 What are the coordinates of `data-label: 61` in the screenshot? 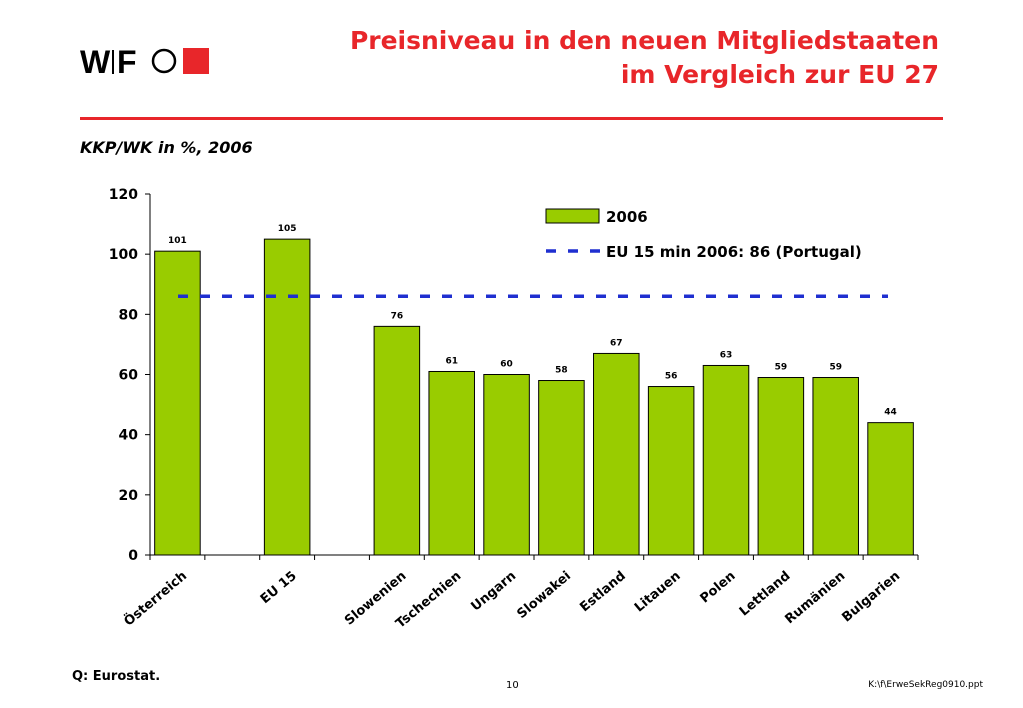 It's located at (451, 361).